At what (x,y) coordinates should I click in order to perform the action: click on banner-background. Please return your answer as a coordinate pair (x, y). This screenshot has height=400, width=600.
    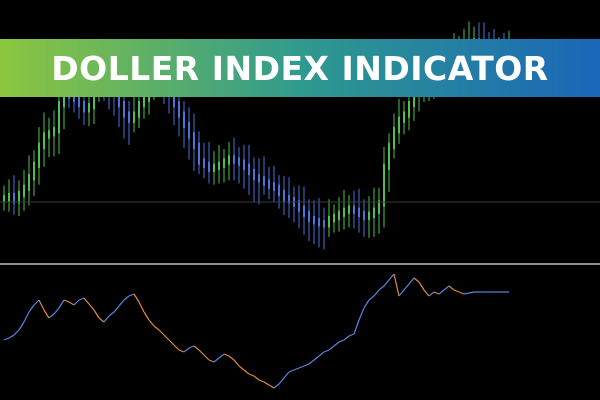
    Looking at the image, I should click on (300, 68).